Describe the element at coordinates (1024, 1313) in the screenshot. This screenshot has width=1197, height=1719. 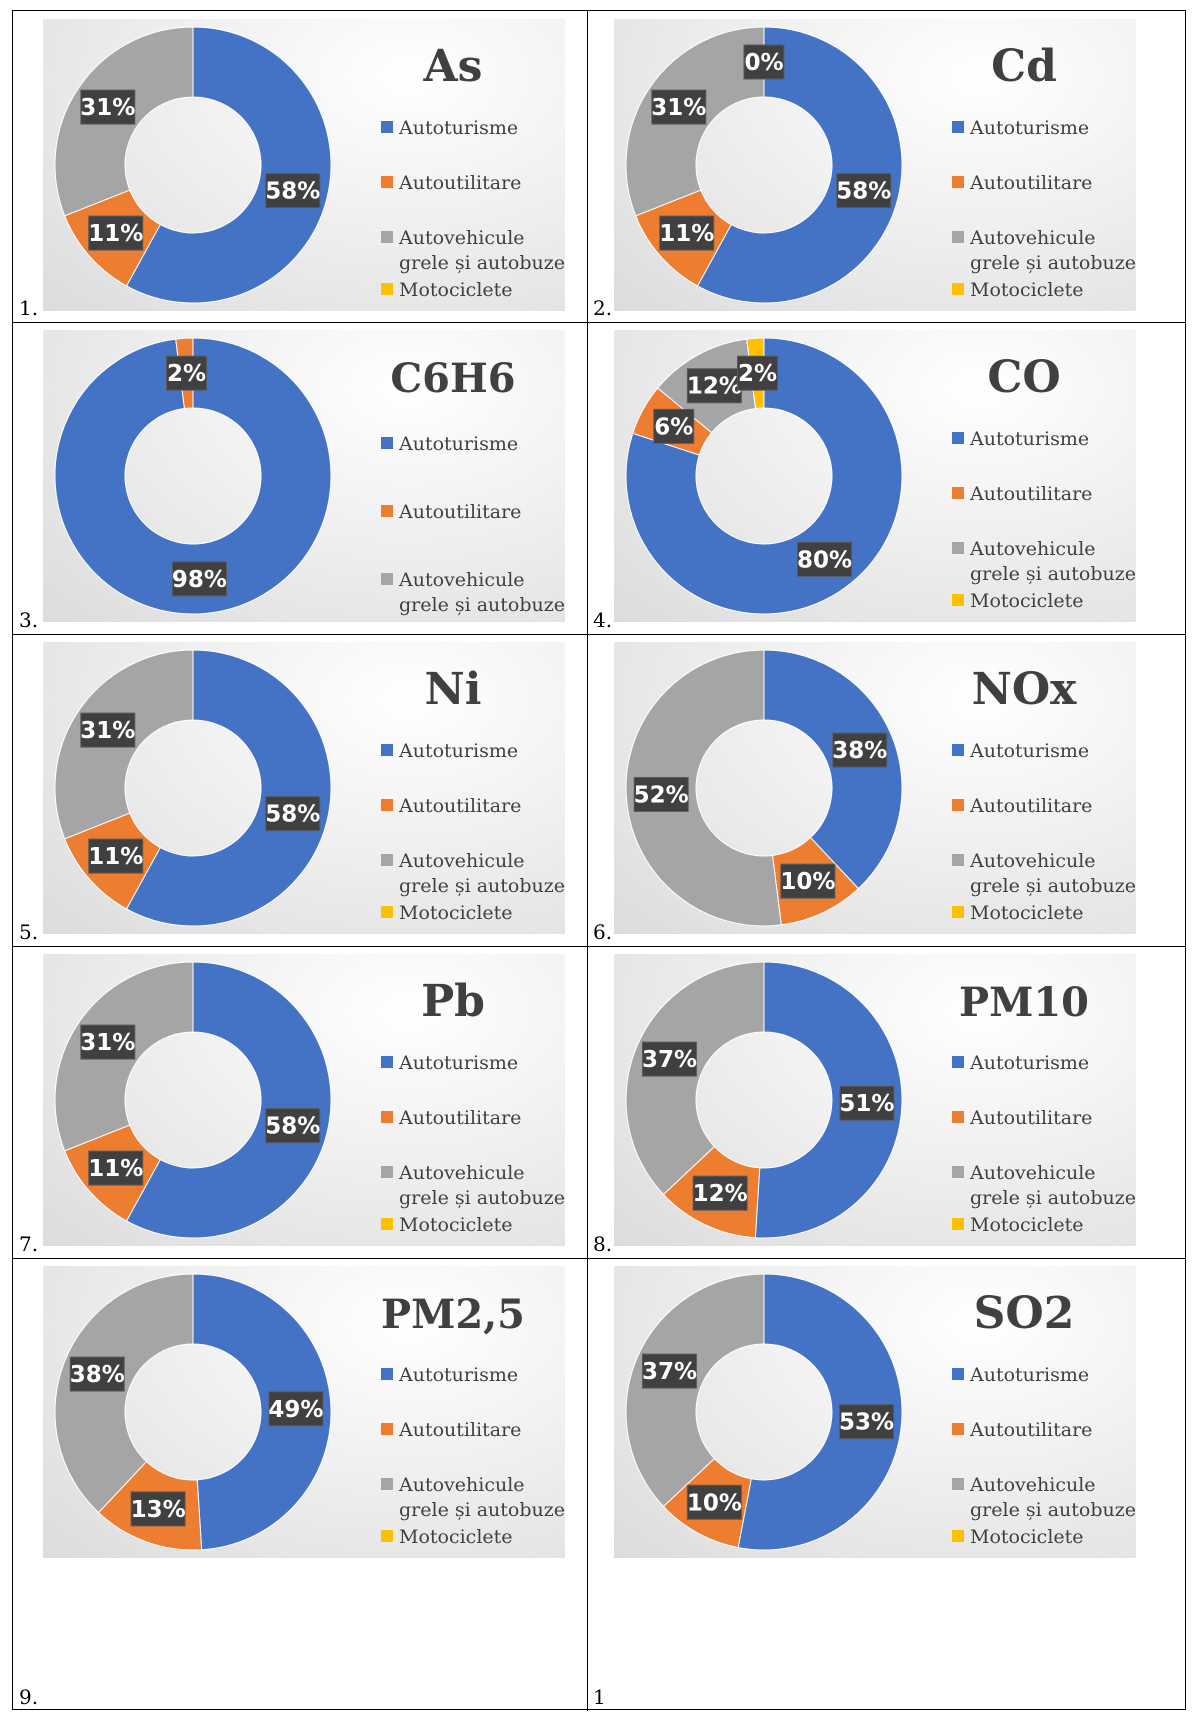
I see `chart-title: SO2` at that location.